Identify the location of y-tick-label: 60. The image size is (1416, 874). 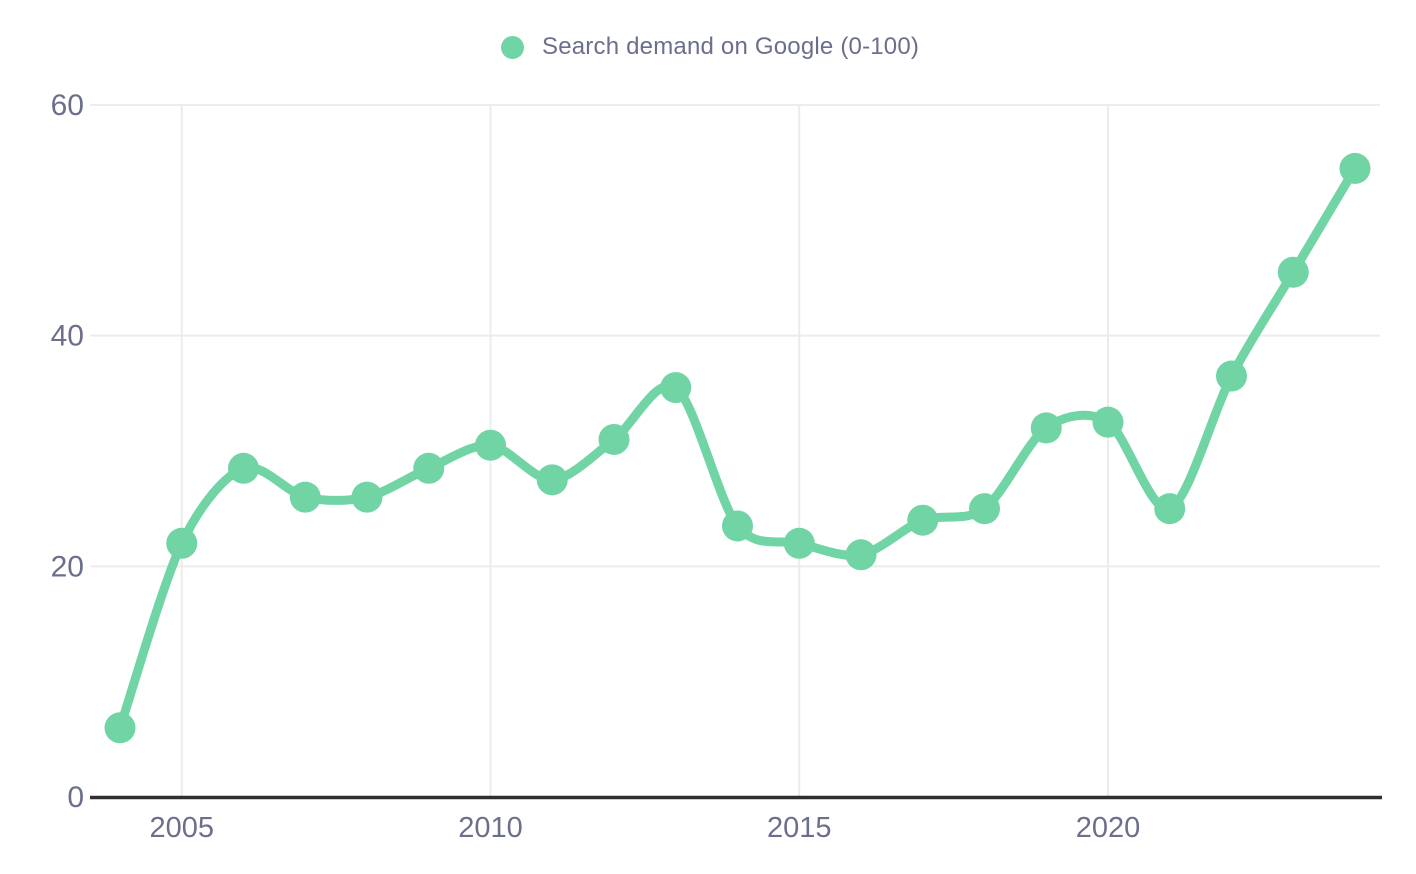
(67, 105).